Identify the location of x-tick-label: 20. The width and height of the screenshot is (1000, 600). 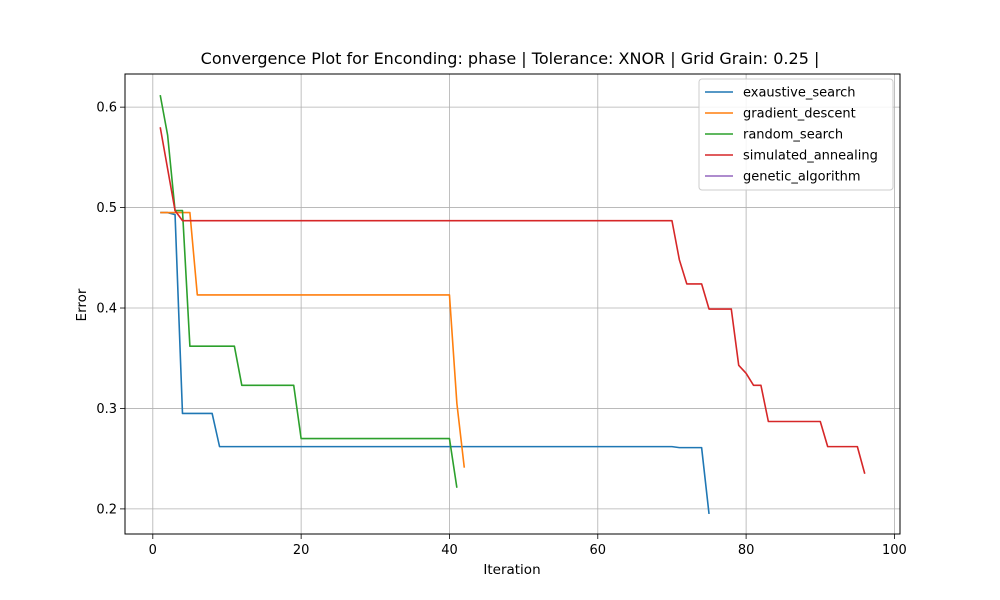
(301, 550).